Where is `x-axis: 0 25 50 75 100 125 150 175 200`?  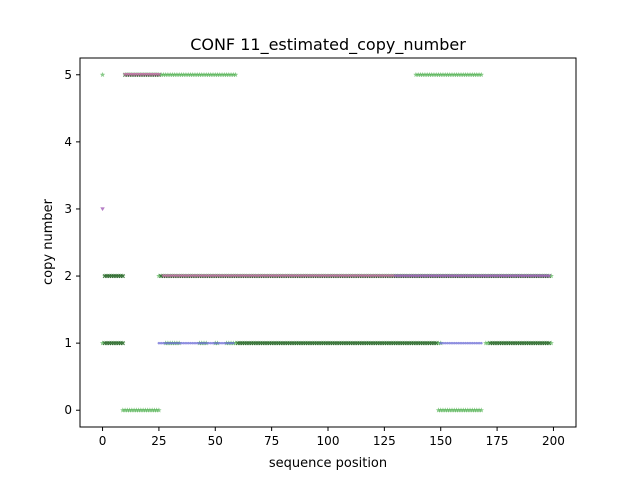 x-axis: 0 25 50 75 100 125 150 175 200 is located at coordinates (332, 437).